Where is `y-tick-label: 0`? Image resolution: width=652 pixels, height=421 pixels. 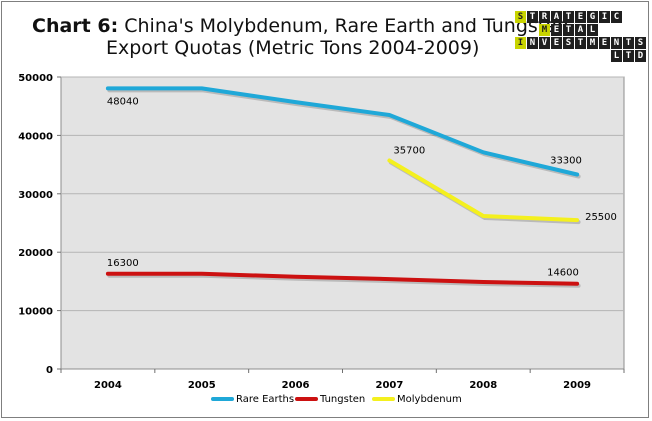 y-tick-label: 0 is located at coordinates (49, 370).